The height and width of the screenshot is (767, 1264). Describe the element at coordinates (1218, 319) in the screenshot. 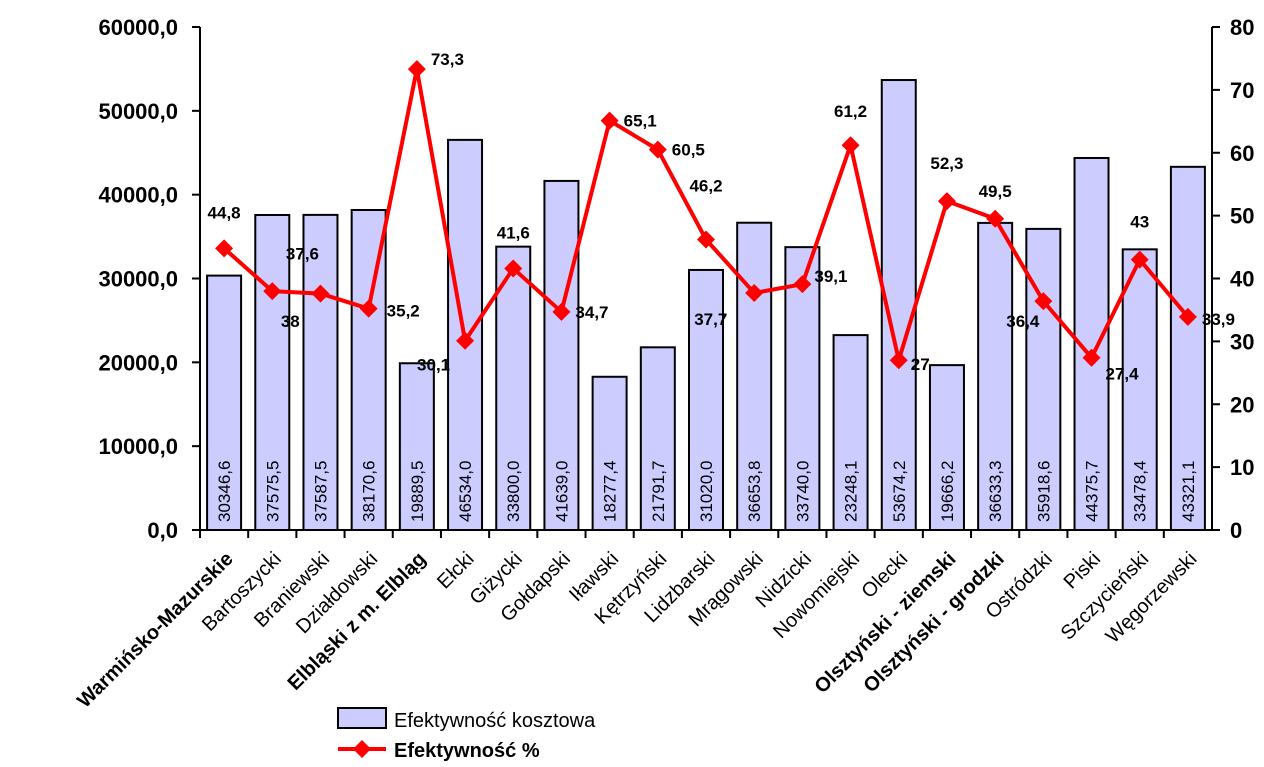

I see `line-point-label: 33,9` at that location.